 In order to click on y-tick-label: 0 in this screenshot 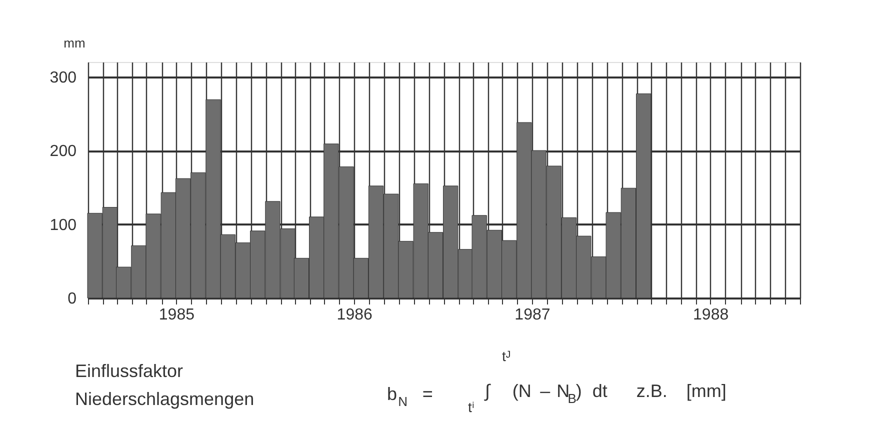, I will do `click(72, 299)`.